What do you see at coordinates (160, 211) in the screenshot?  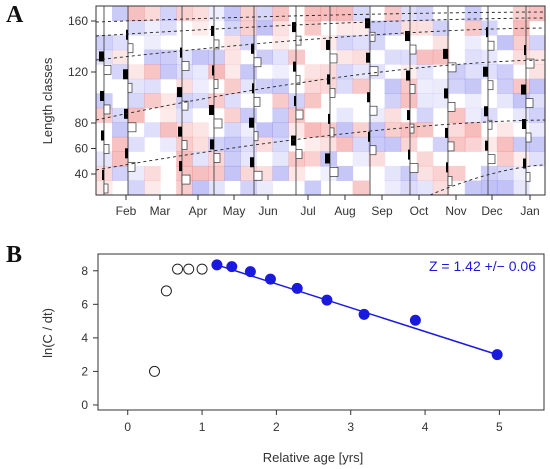 I see `x-tick-label-a: Mar` at bounding box center [160, 211].